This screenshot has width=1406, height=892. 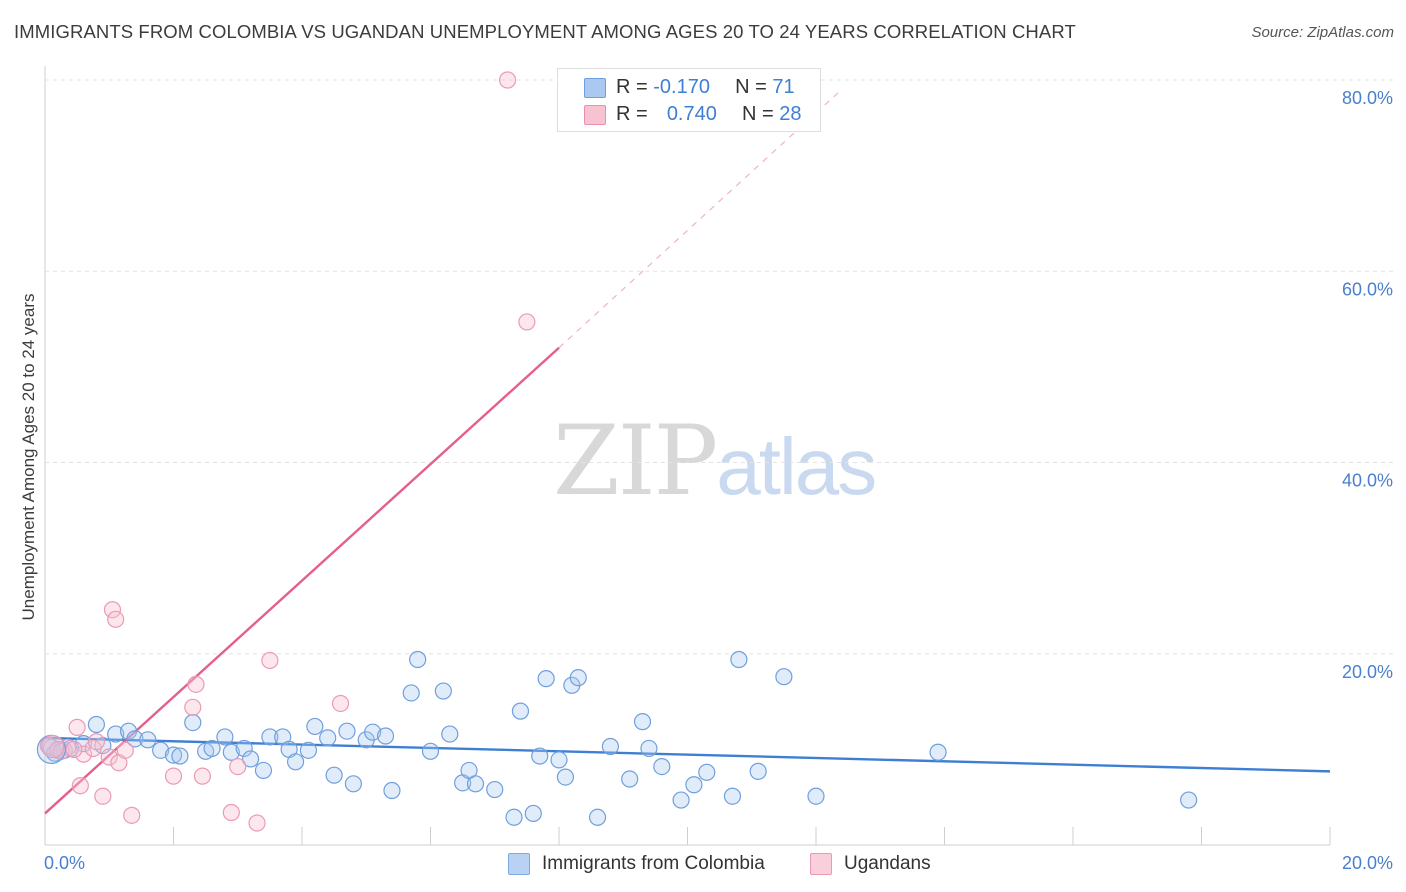 I want to click on trend-line-colombia, so click(x=687, y=754).